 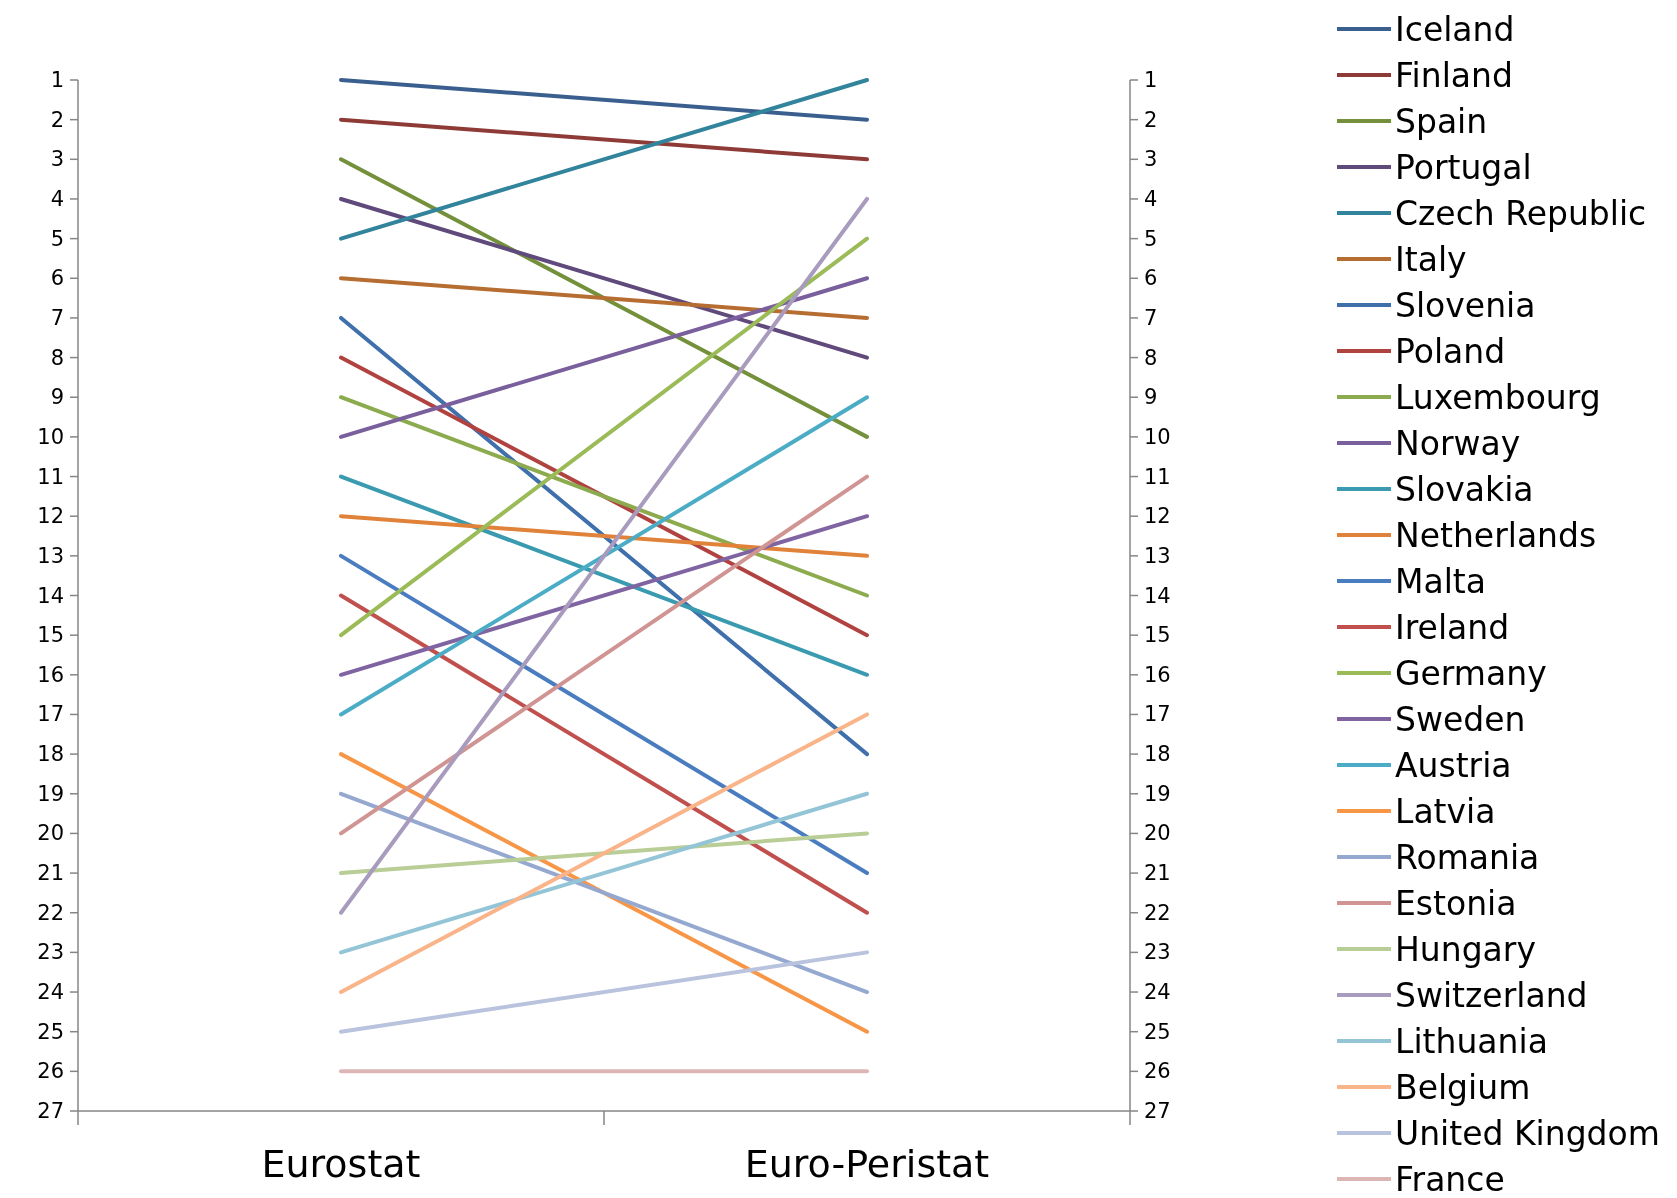 What do you see at coordinates (1450, 1178) in the screenshot?
I see `legend-label: France` at bounding box center [1450, 1178].